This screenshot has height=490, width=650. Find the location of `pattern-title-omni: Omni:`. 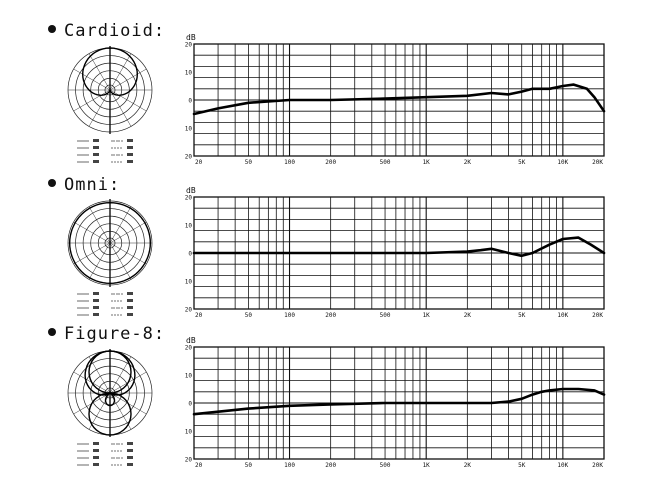

pattern-title-omni: Omni: is located at coordinates (84, 185).